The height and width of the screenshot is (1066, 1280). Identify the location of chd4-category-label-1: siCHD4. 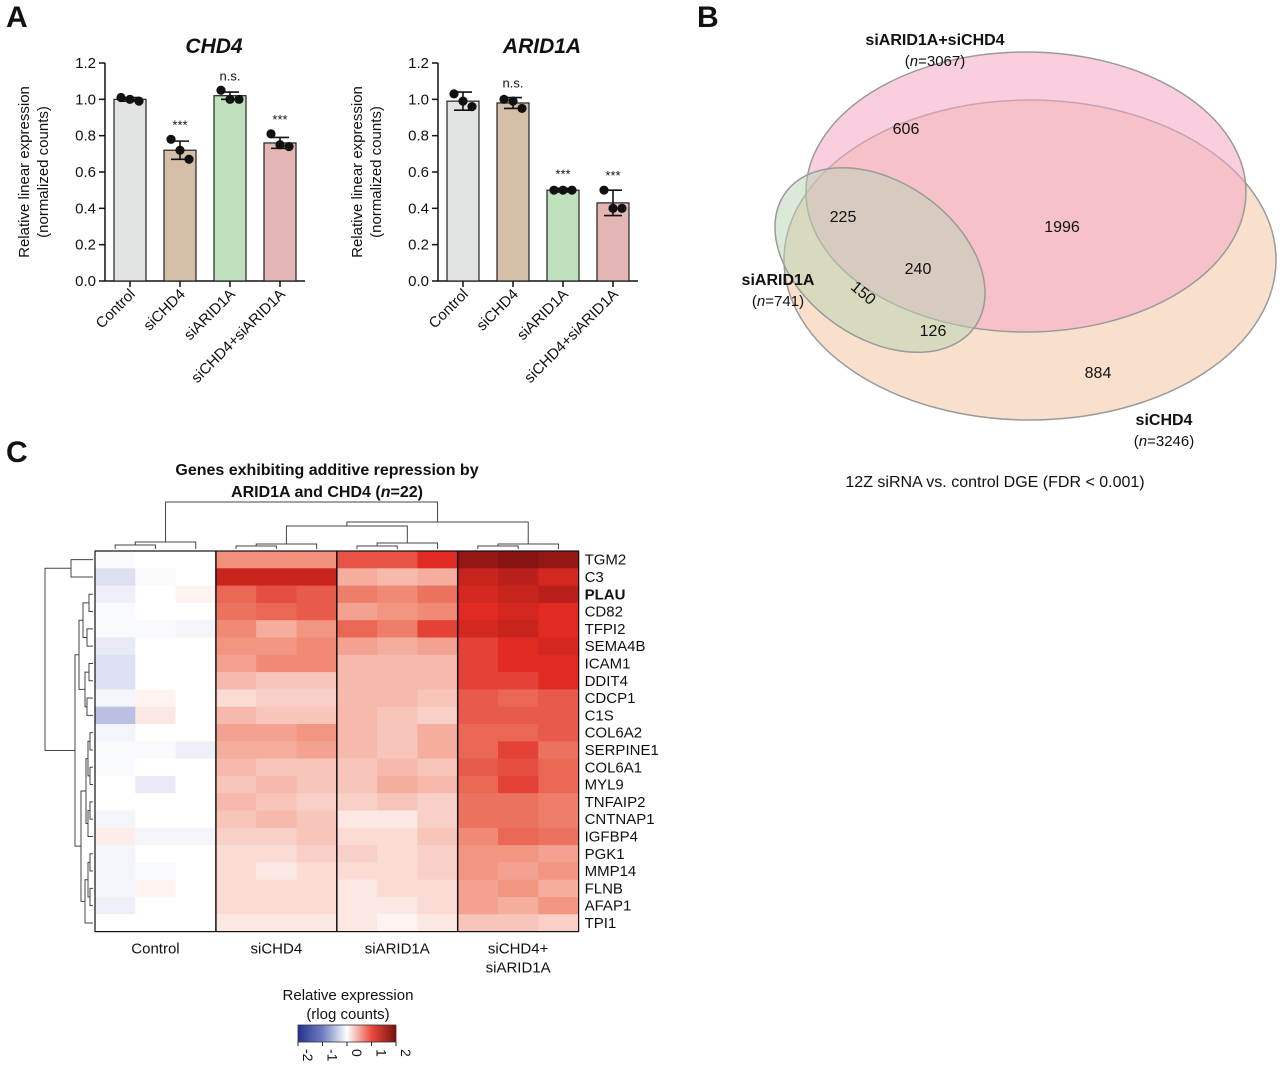
(164, 310).